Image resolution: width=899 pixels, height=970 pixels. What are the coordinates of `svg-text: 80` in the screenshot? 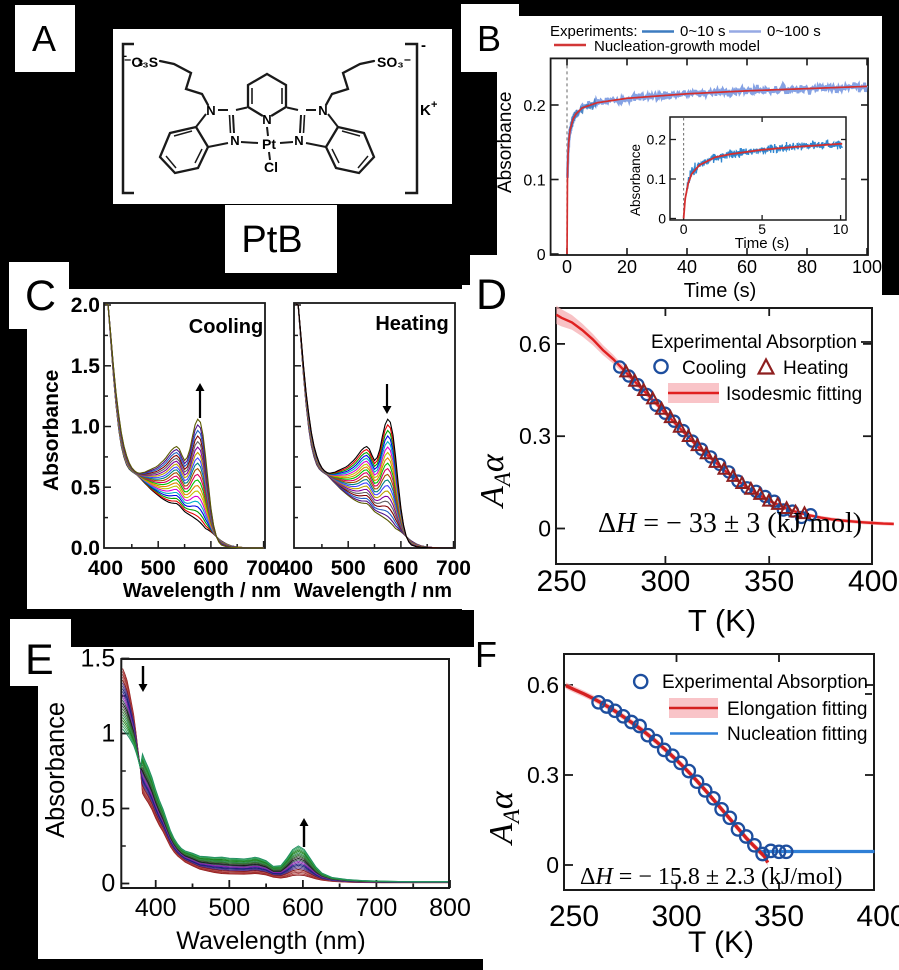 It's located at (807, 267).